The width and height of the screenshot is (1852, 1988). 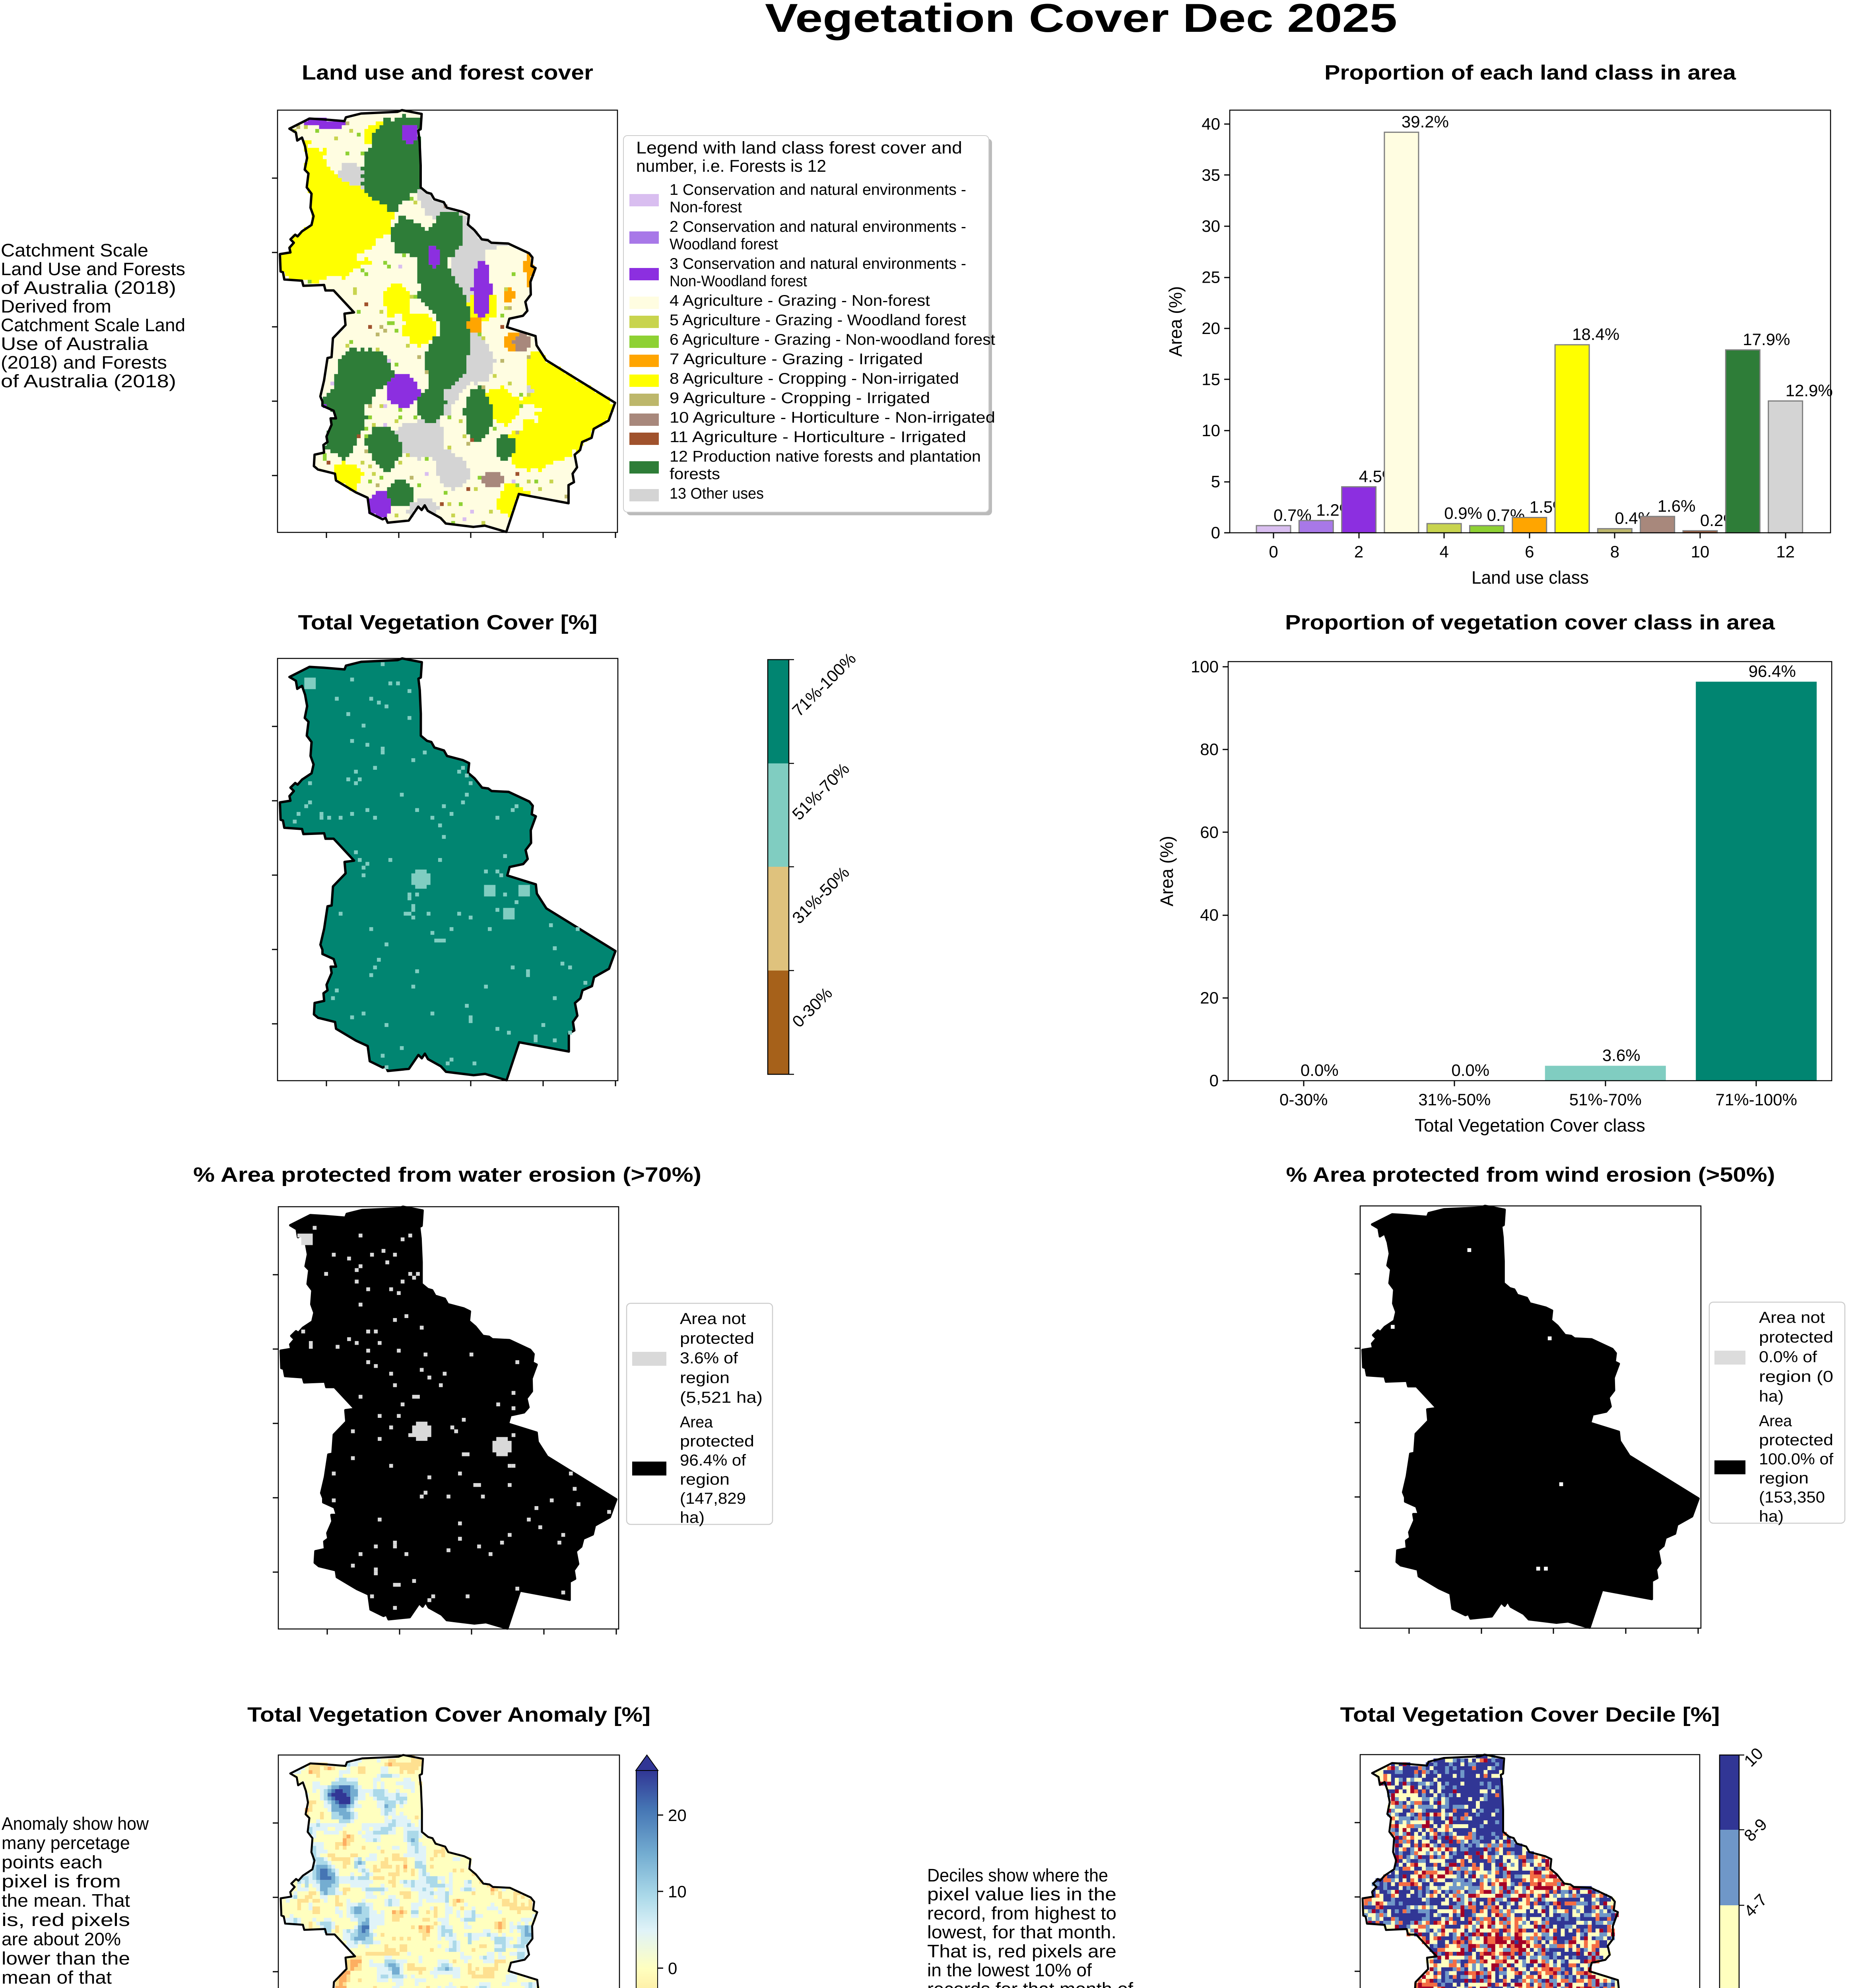 What do you see at coordinates (1303, 1099) in the screenshot?
I see `svg-text: 0-30%` at bounding box center [1303, 1099].